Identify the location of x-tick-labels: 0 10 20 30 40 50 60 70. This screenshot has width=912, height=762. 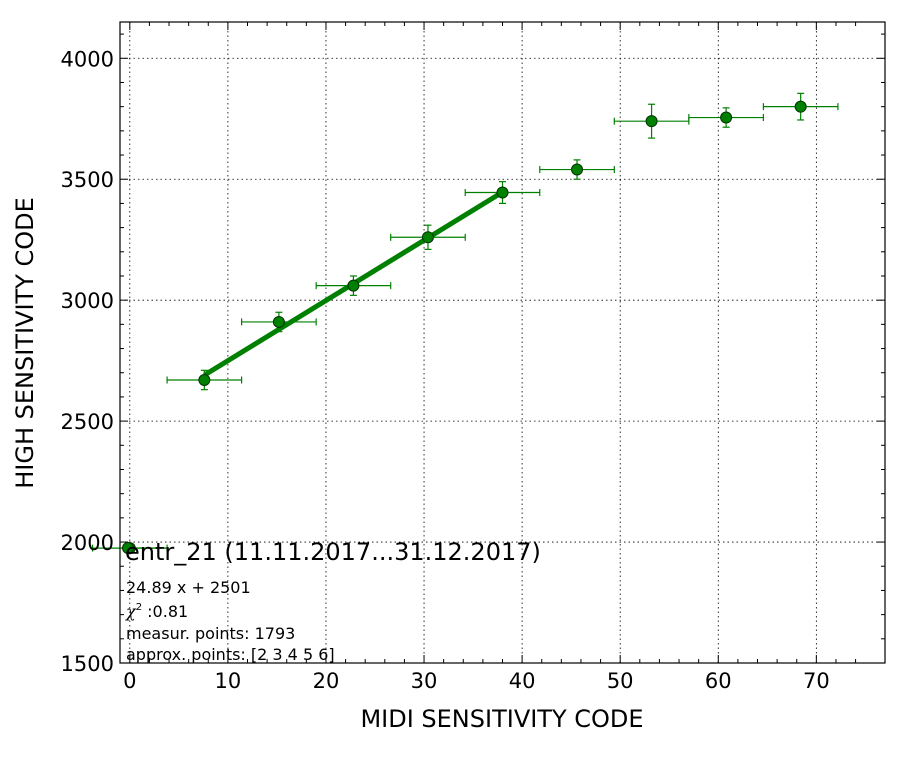
(476, 681).